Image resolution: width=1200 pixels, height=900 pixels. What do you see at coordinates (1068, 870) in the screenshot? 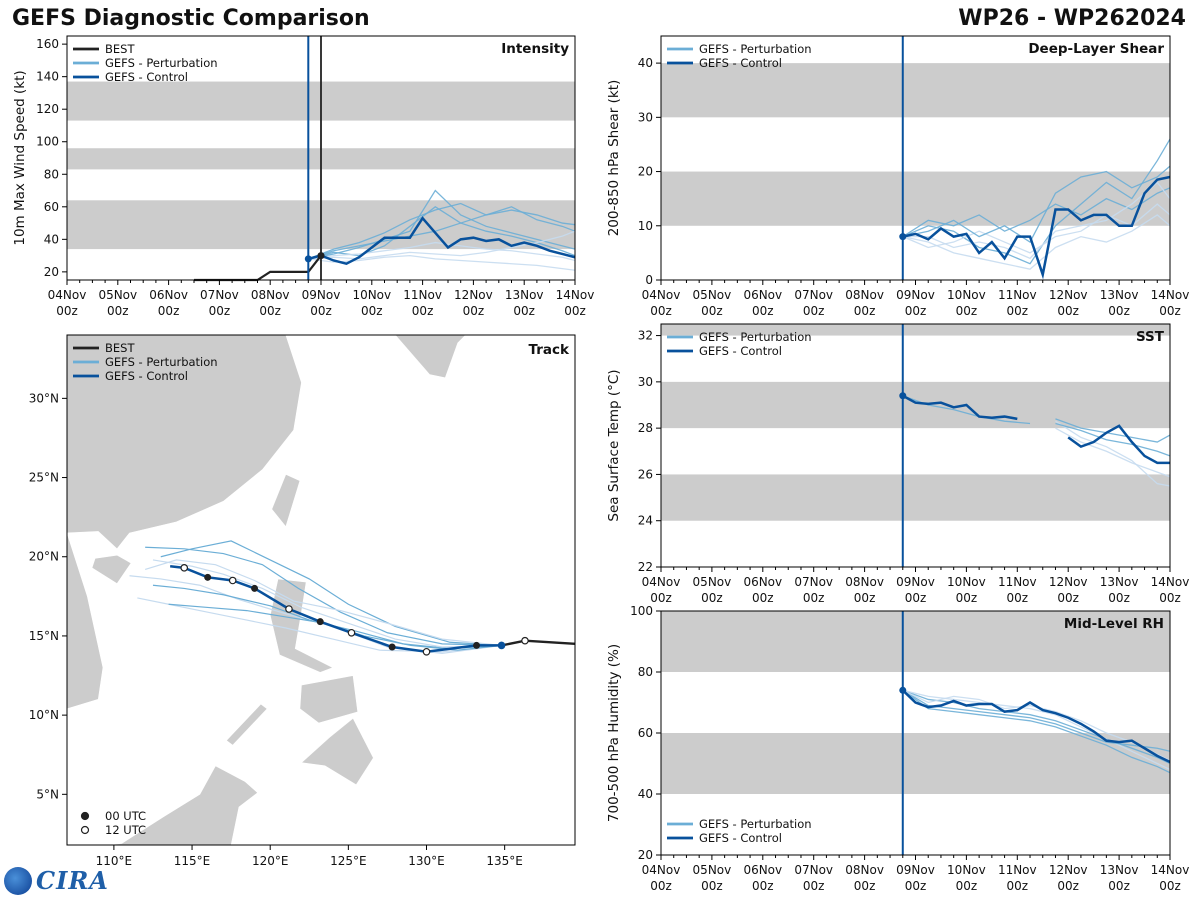
I see `rh-xtick-label: 12Nov` at bounding box center [1068, 870].